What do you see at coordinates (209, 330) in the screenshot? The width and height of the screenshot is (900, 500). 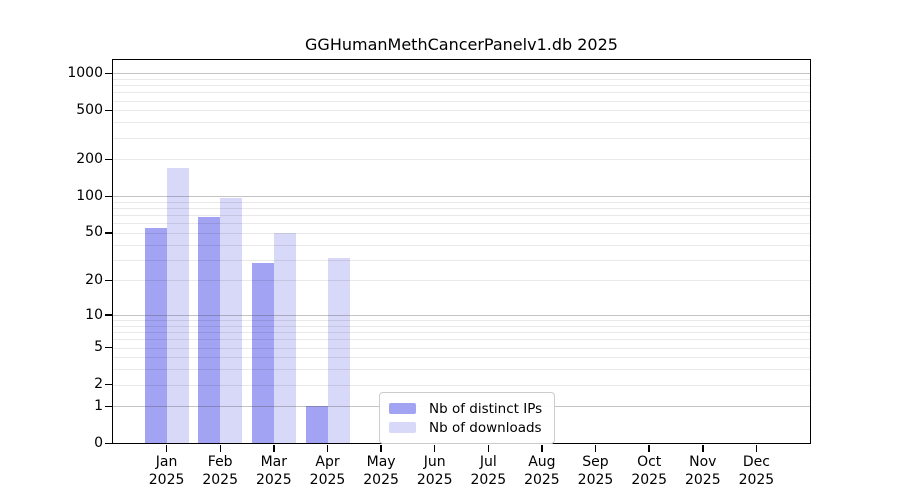 I see `bar-distinct-ips-feb` at bounding box center [209, 330].